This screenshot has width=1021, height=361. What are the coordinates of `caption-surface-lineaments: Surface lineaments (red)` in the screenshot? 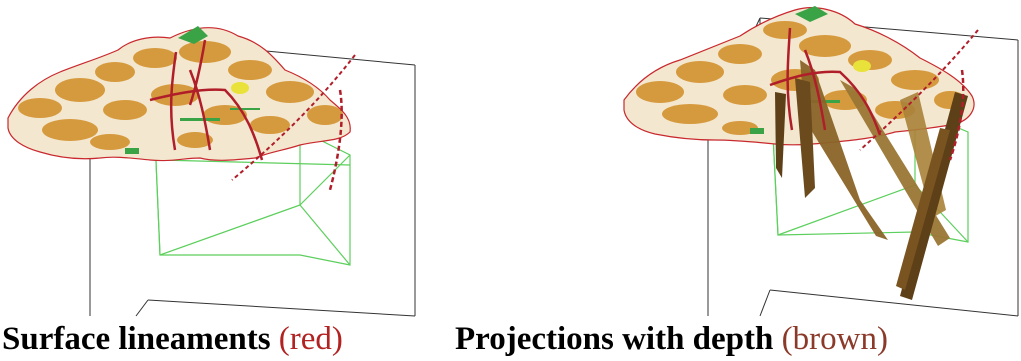 It's located at (172, 339).